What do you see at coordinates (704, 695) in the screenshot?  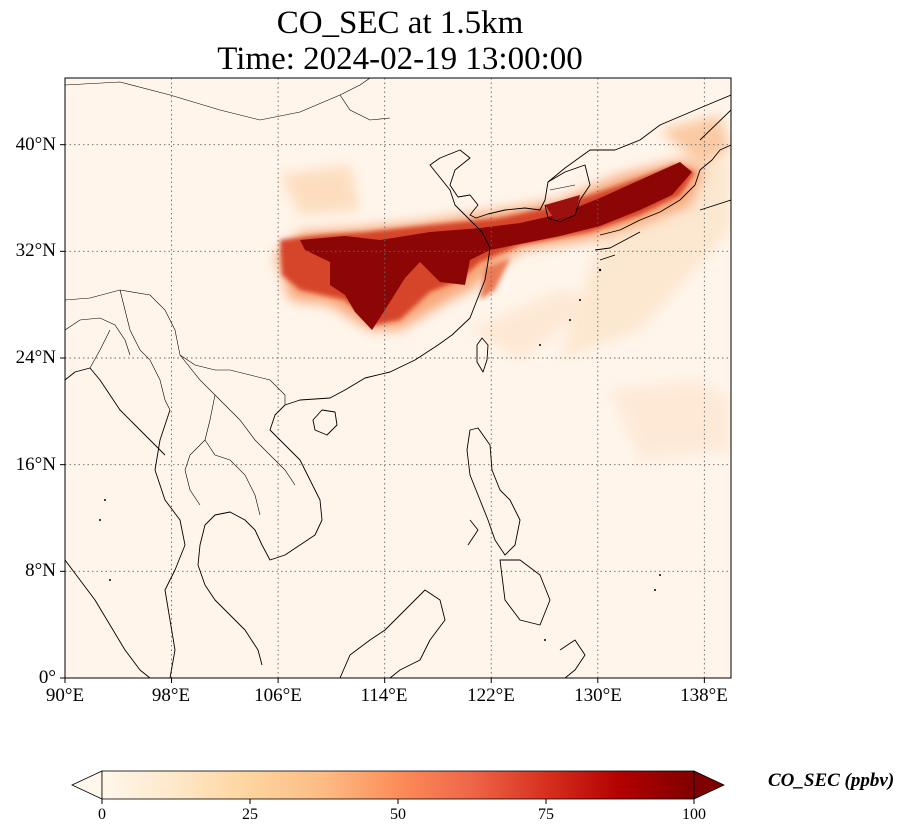 I see `lon-tick-label: 138°E` at bounding box center [704, 695].